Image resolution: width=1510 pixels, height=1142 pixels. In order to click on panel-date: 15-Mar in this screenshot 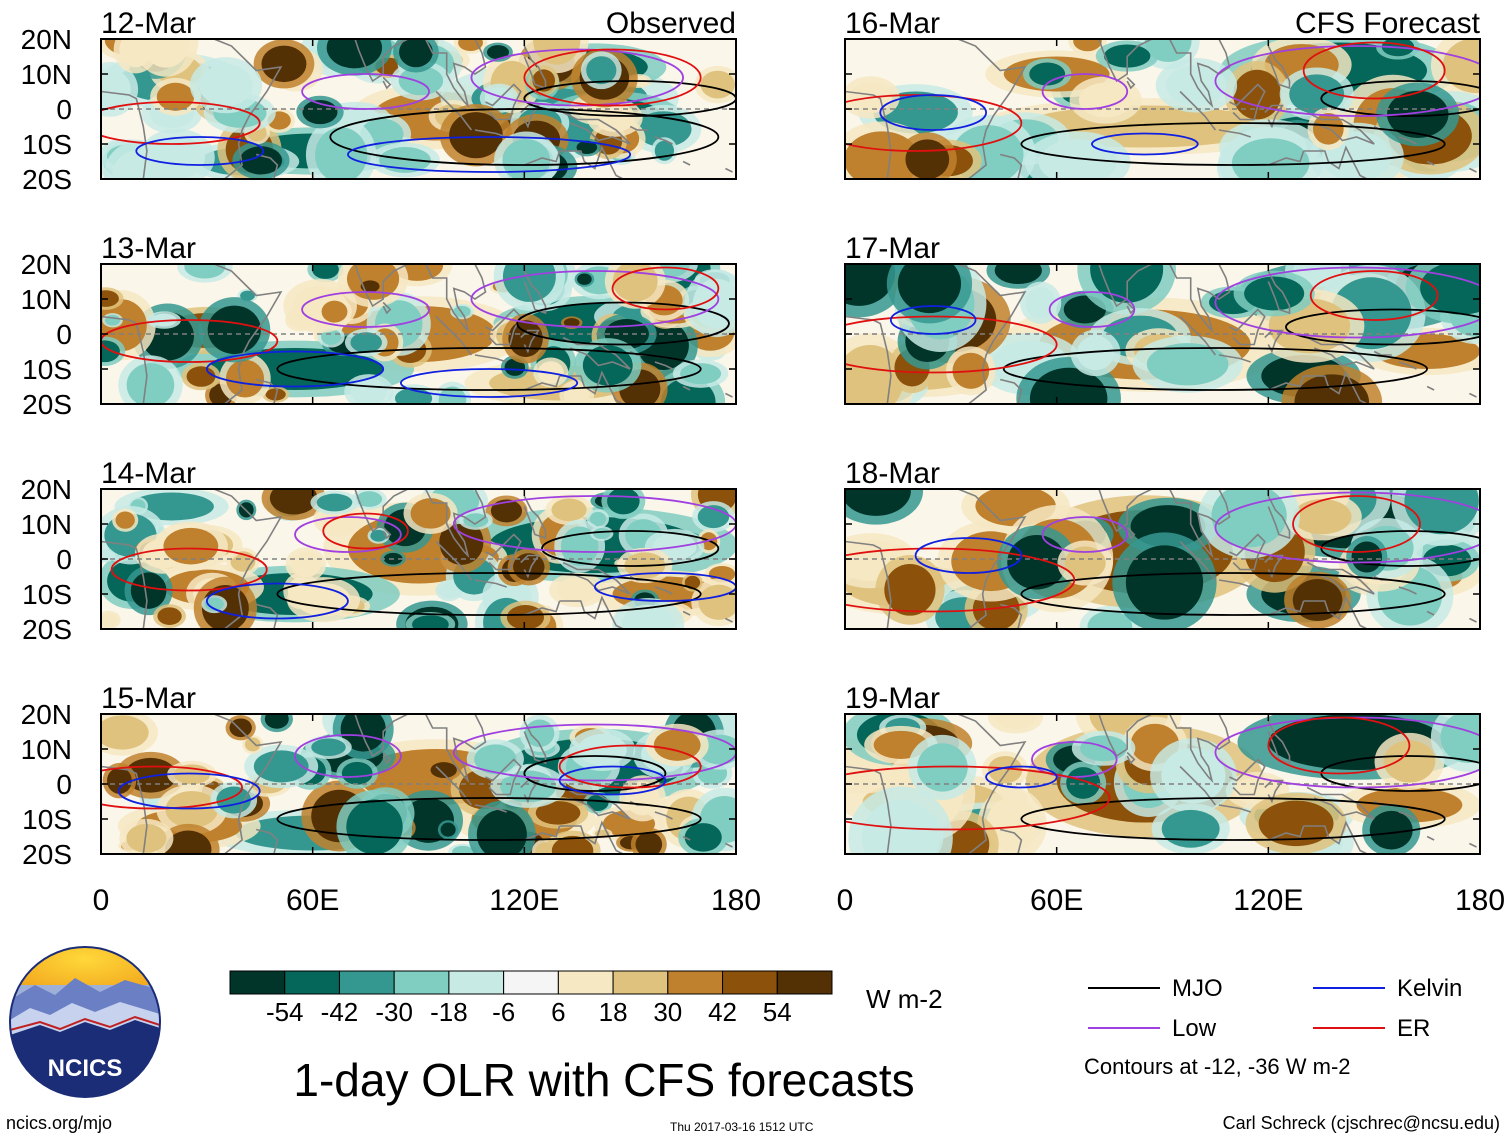, I will do `click(148, 698)`.